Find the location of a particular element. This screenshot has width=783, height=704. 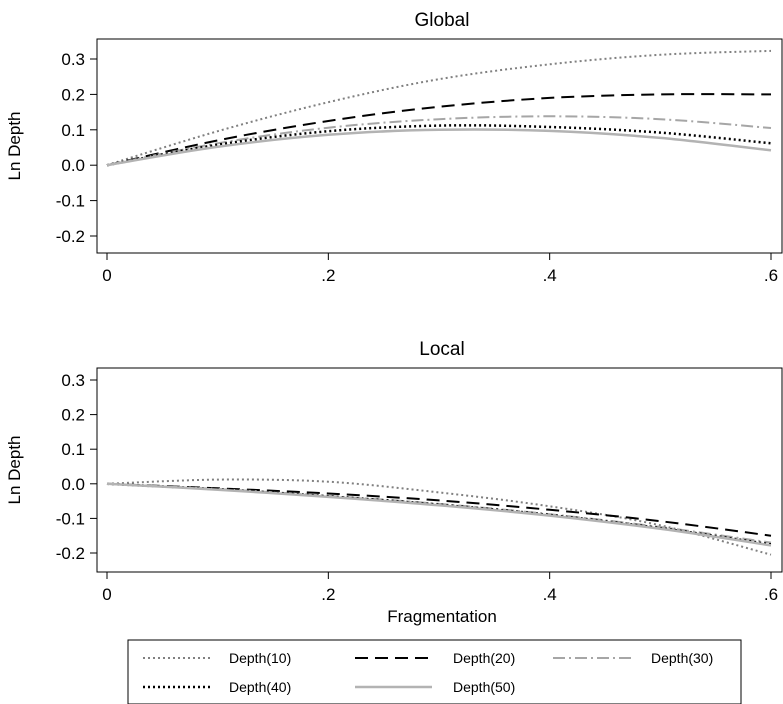

legend-label-depth30: Depth(30) is located at coordinates (682, 658).